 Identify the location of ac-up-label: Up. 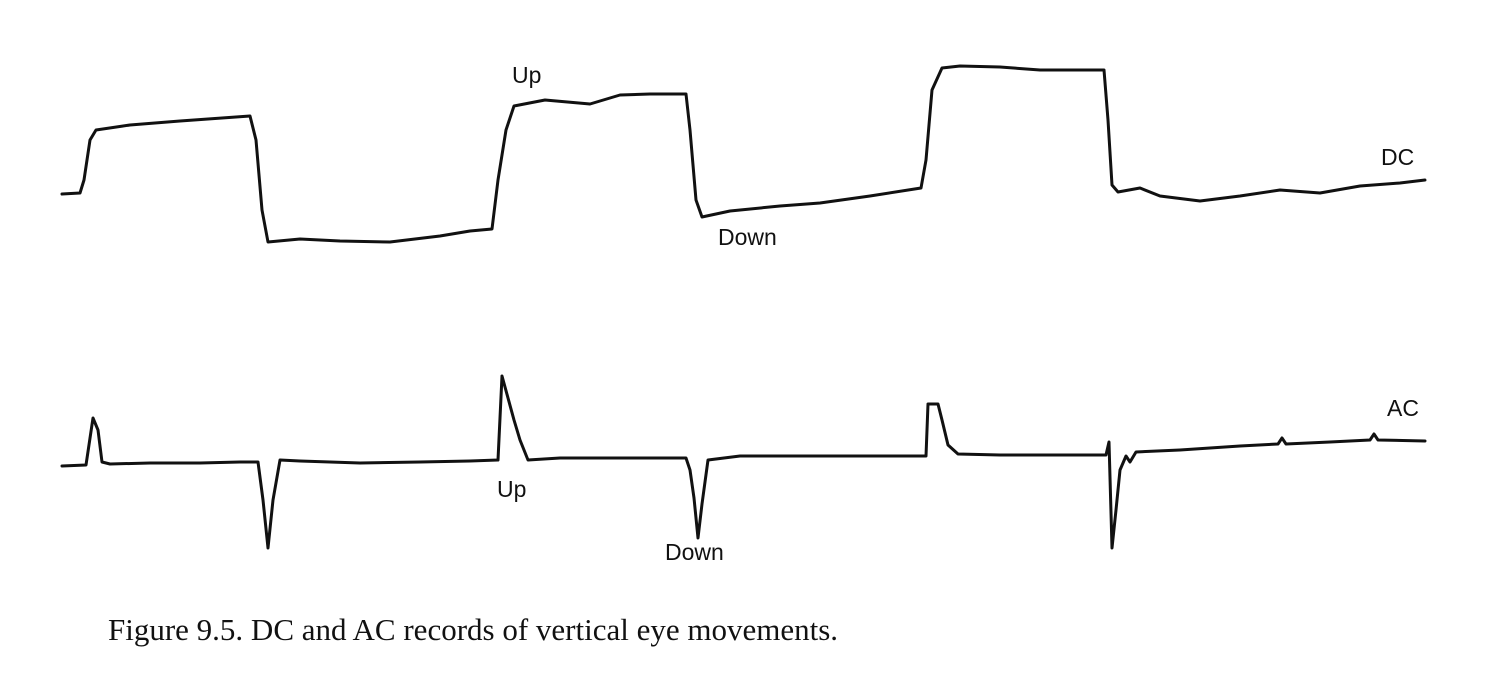
(511, 489).